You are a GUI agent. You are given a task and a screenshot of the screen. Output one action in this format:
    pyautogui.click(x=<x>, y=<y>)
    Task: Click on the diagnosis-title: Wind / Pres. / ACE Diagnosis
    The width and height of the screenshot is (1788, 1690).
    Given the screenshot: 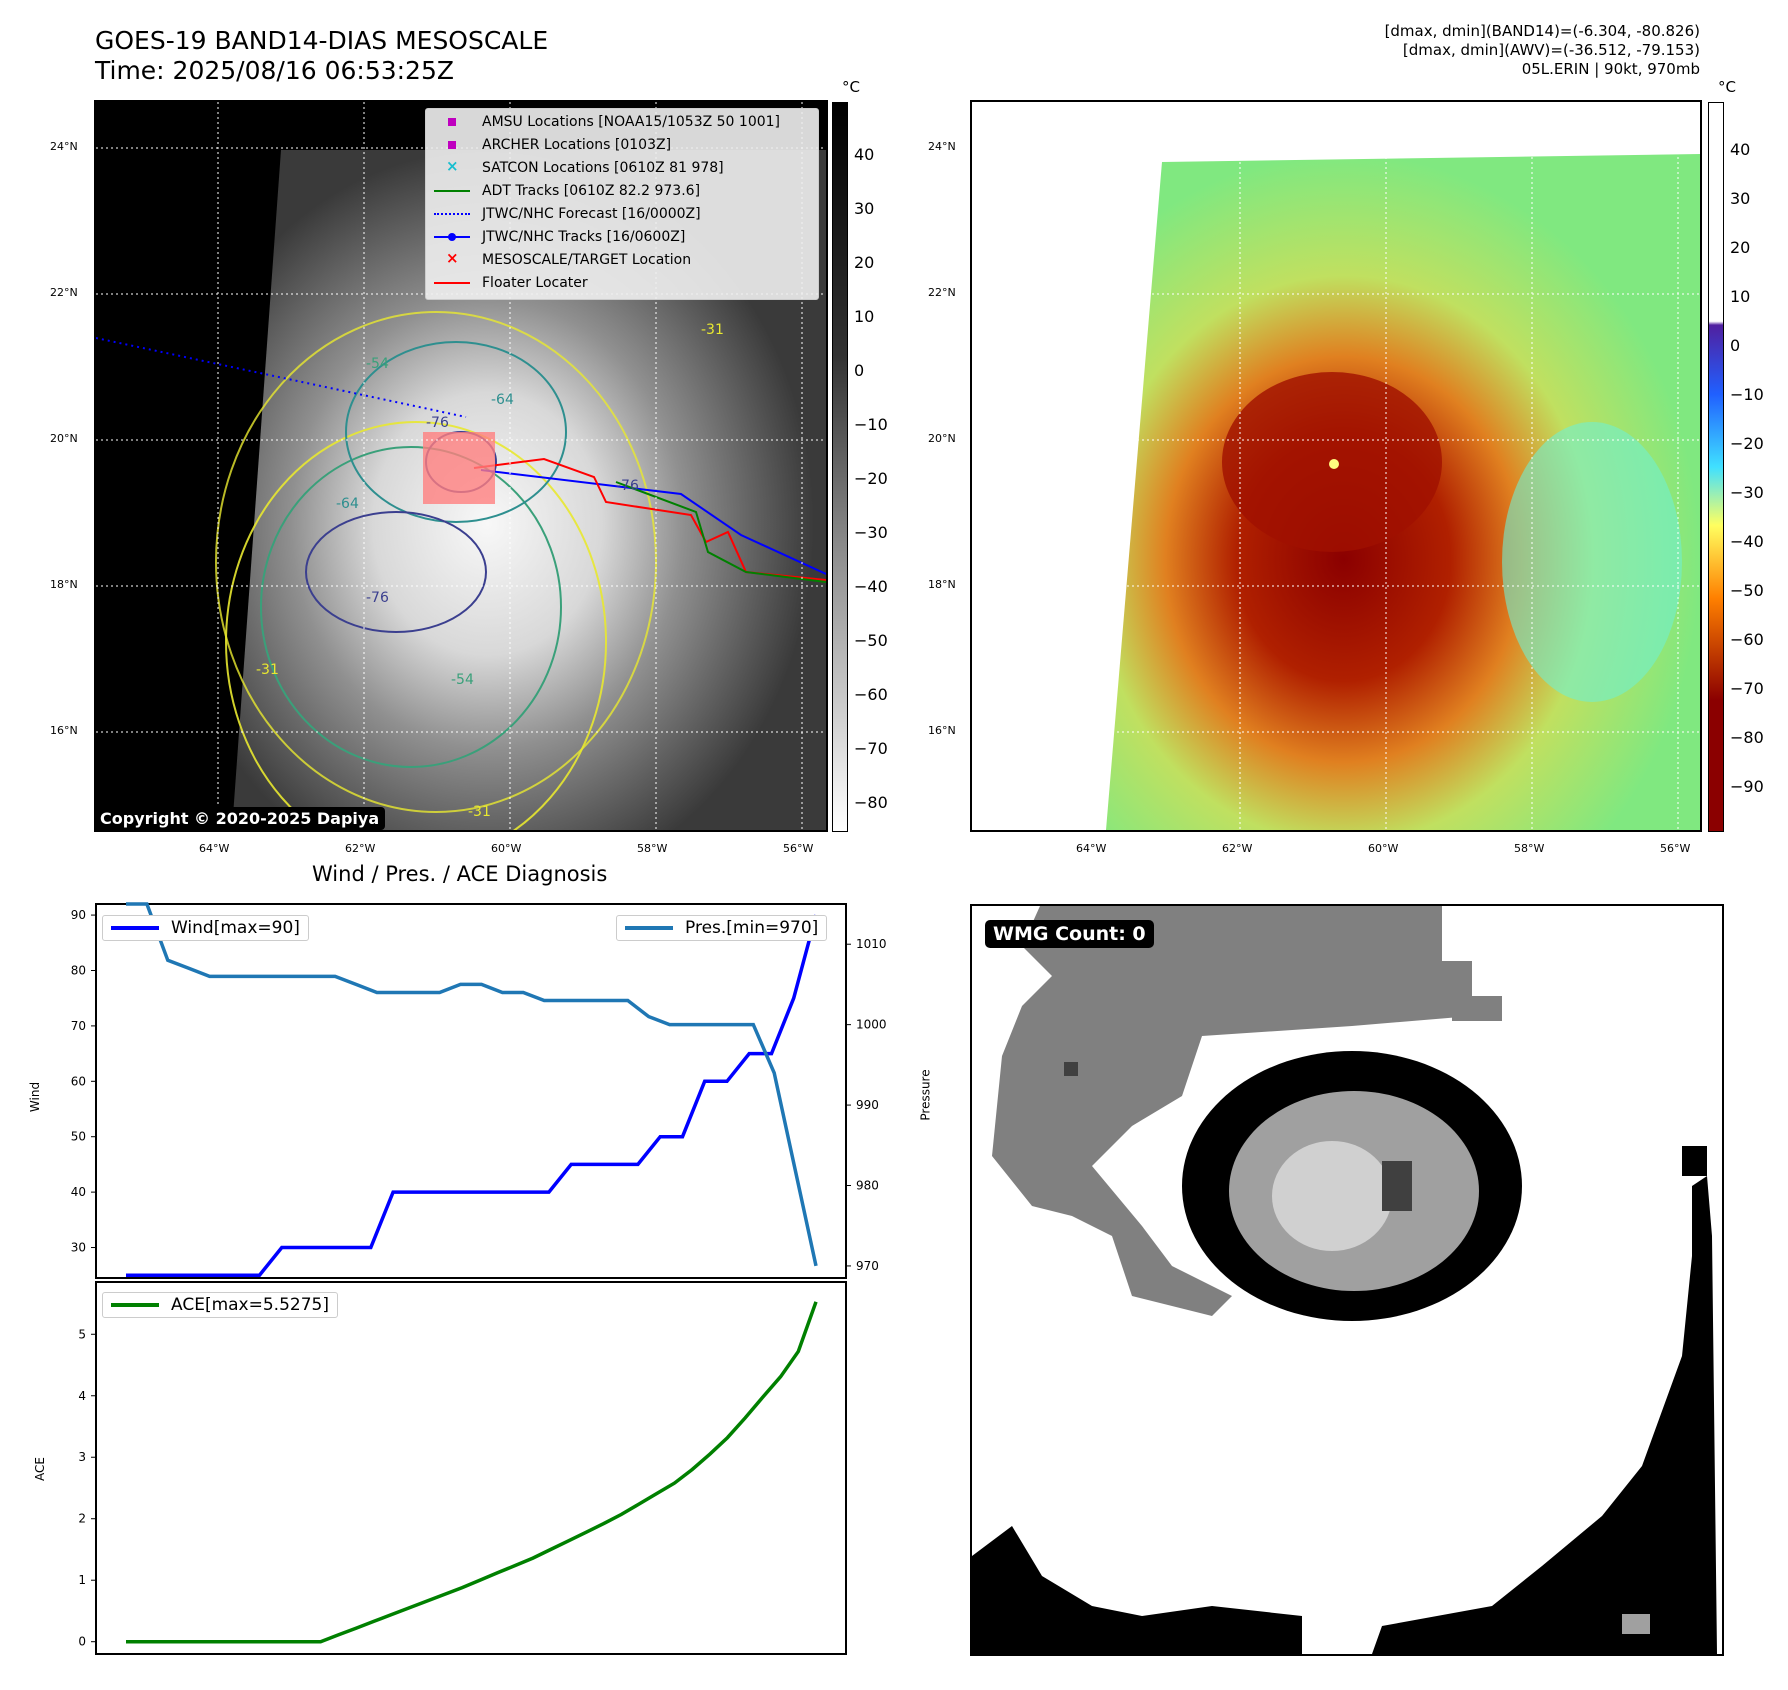 What is the action you would take?
    pyautogui.click(x=460, y=874)
    